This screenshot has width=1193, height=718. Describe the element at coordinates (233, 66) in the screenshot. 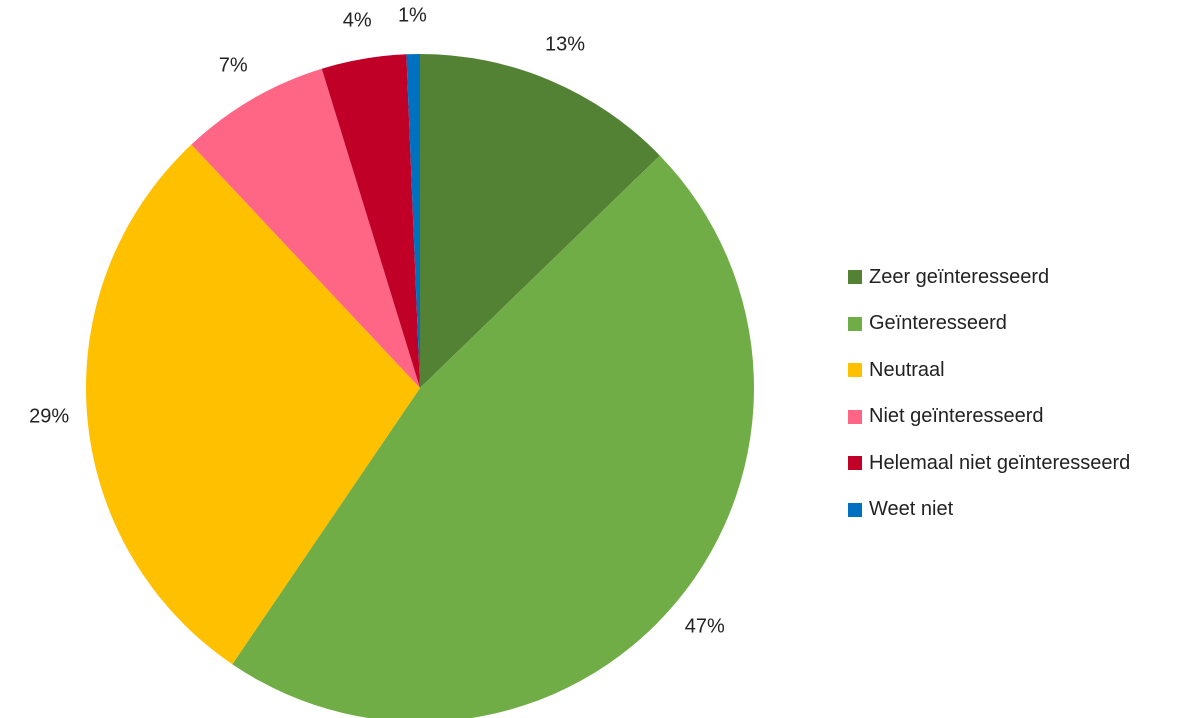

I see `data-label-niet-geinteresseerd: 7%` at that location.